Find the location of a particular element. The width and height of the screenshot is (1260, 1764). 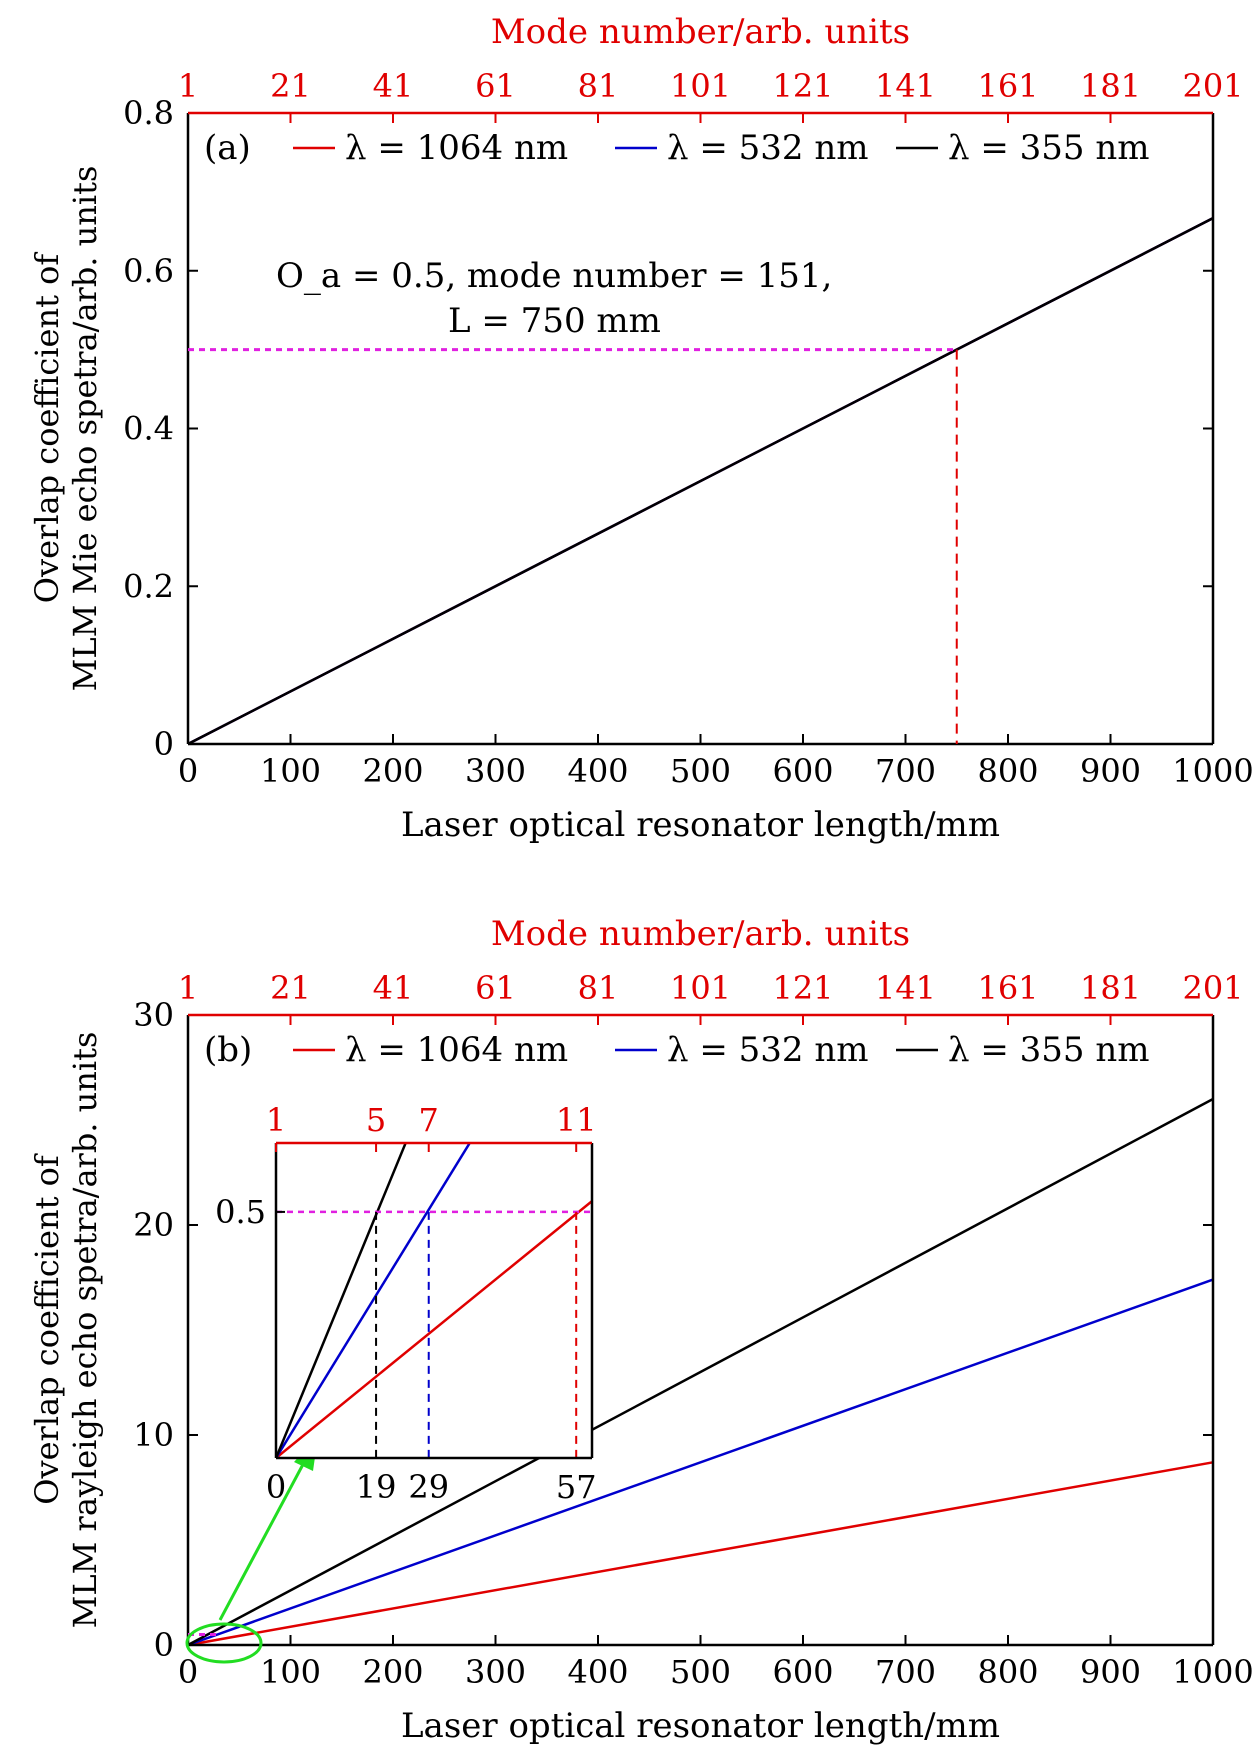

series-line is located at coordinates (700, 1554).